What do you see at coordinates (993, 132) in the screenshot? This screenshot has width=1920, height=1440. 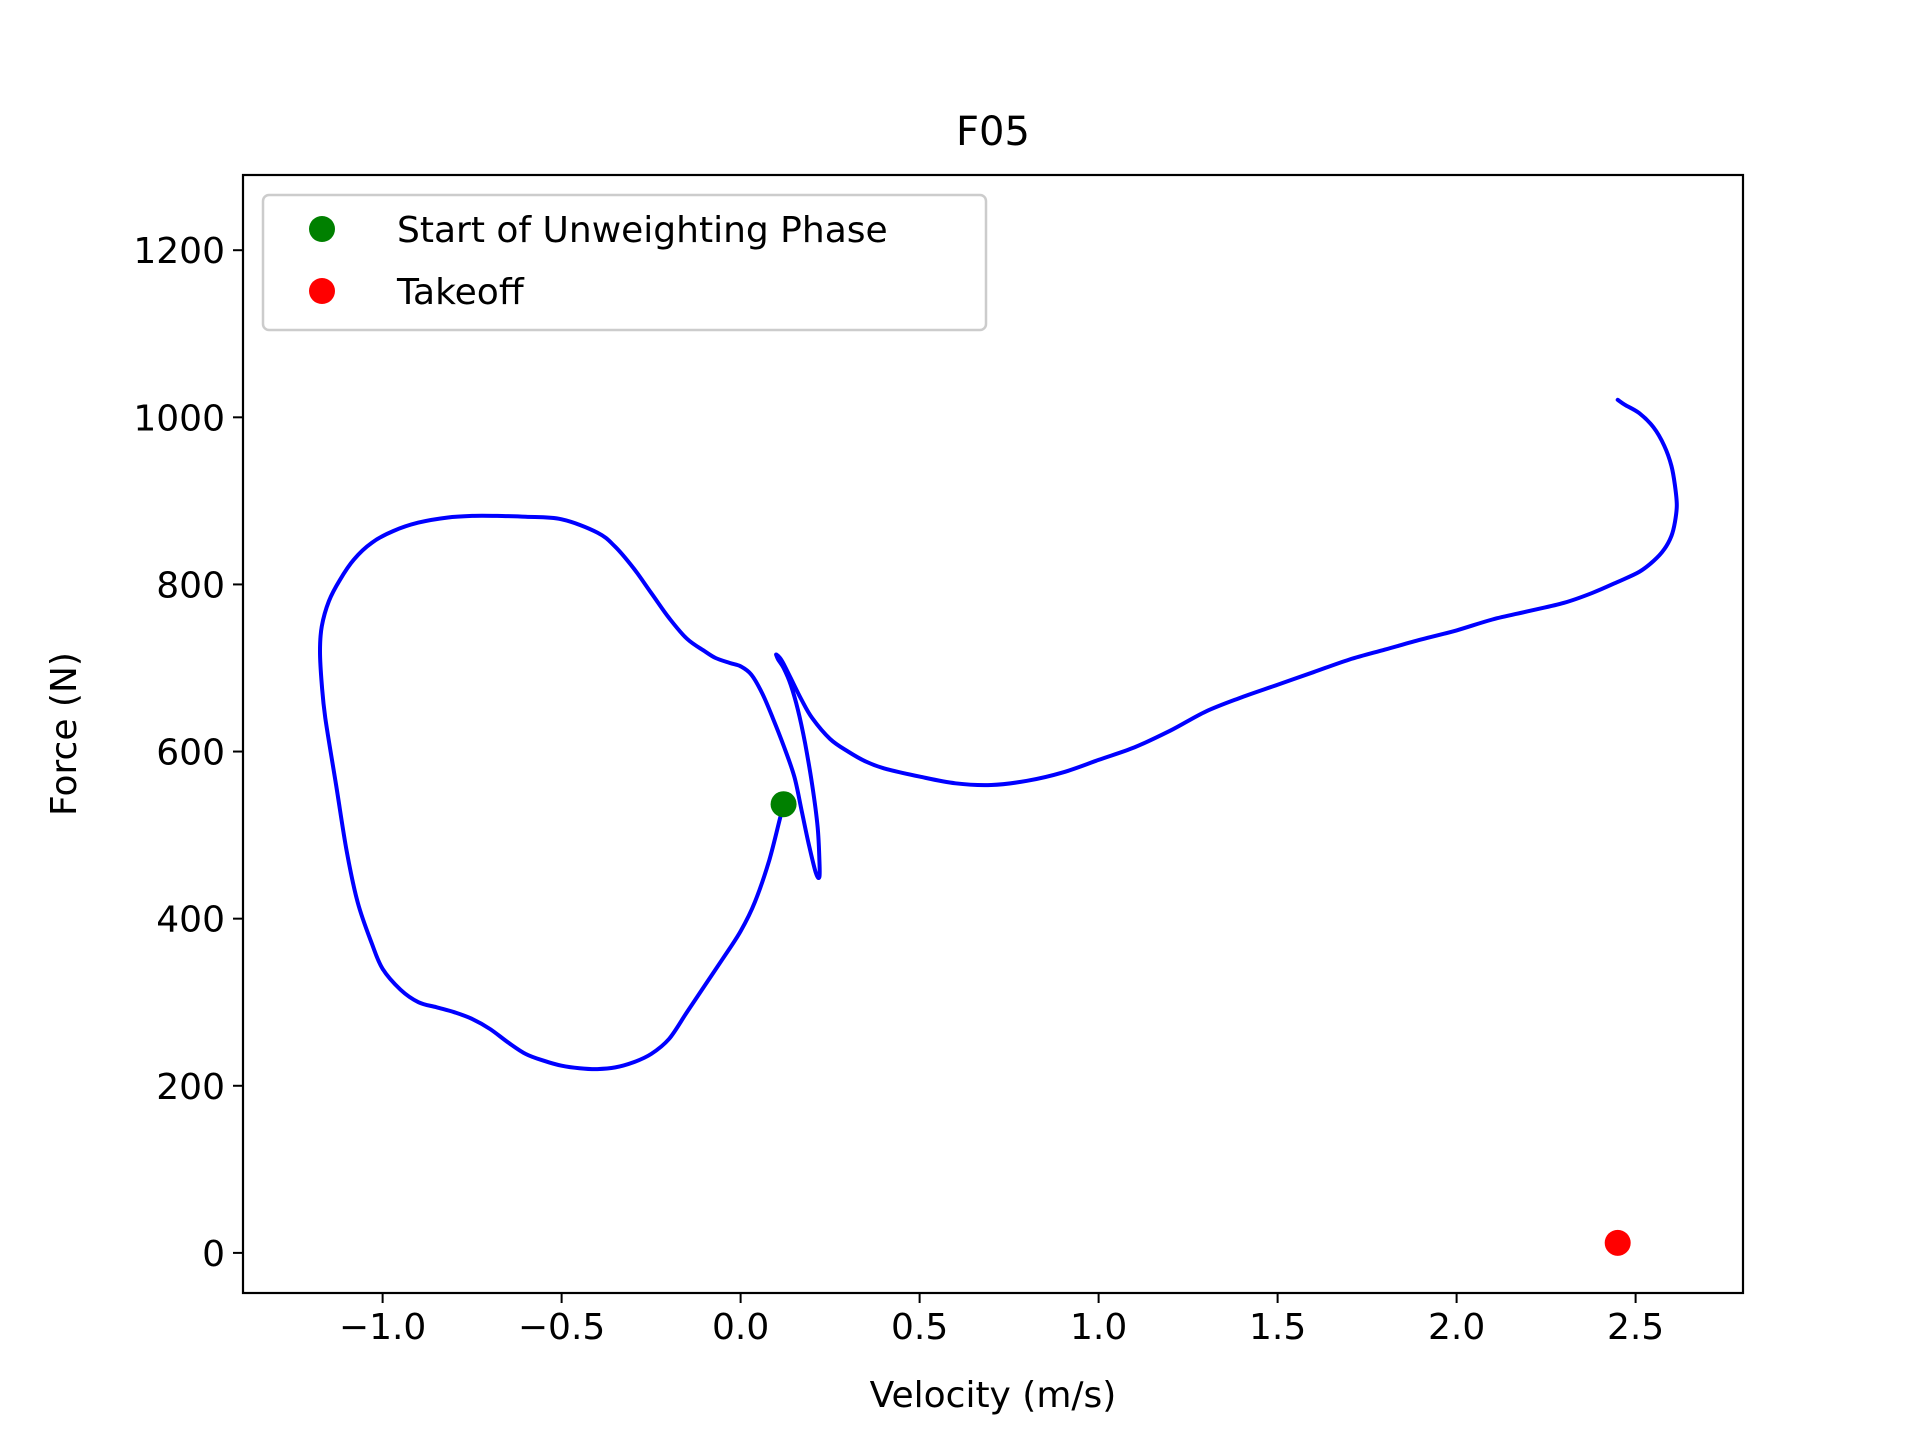 I see `chart-title: F05` at bounding box center [993, 132].